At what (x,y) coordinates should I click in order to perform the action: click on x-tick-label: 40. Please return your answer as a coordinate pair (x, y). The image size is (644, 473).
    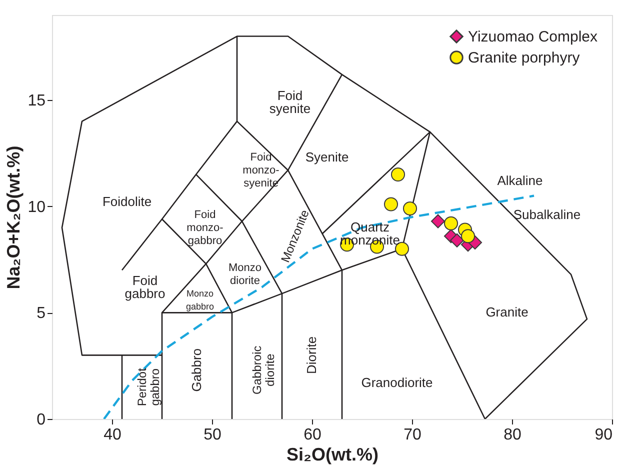
    Looking at the image, I should click on (113, 435).